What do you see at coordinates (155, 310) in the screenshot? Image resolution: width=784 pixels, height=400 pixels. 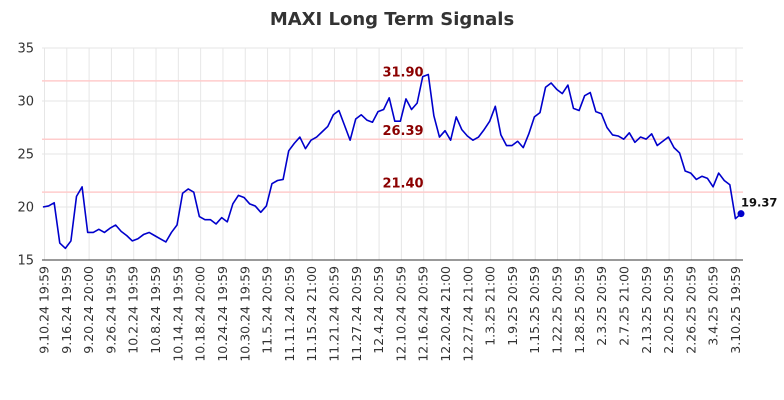 I see `x-tick-label: 10.8.24 19:59` at bounding box center [155, 310].